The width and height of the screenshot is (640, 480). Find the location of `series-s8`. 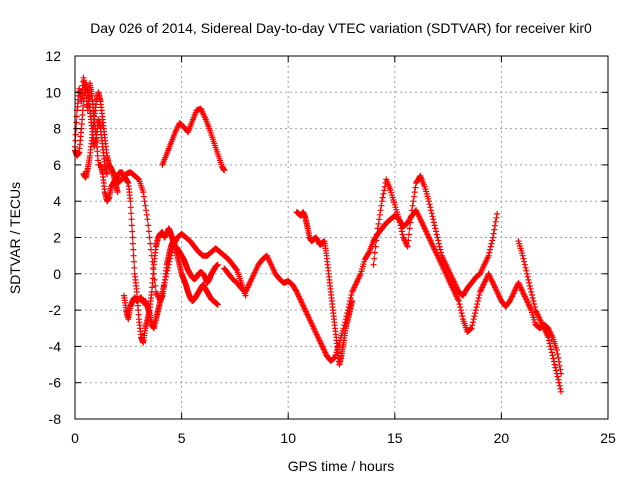

series-s8 is located at coordinates (324, 288).